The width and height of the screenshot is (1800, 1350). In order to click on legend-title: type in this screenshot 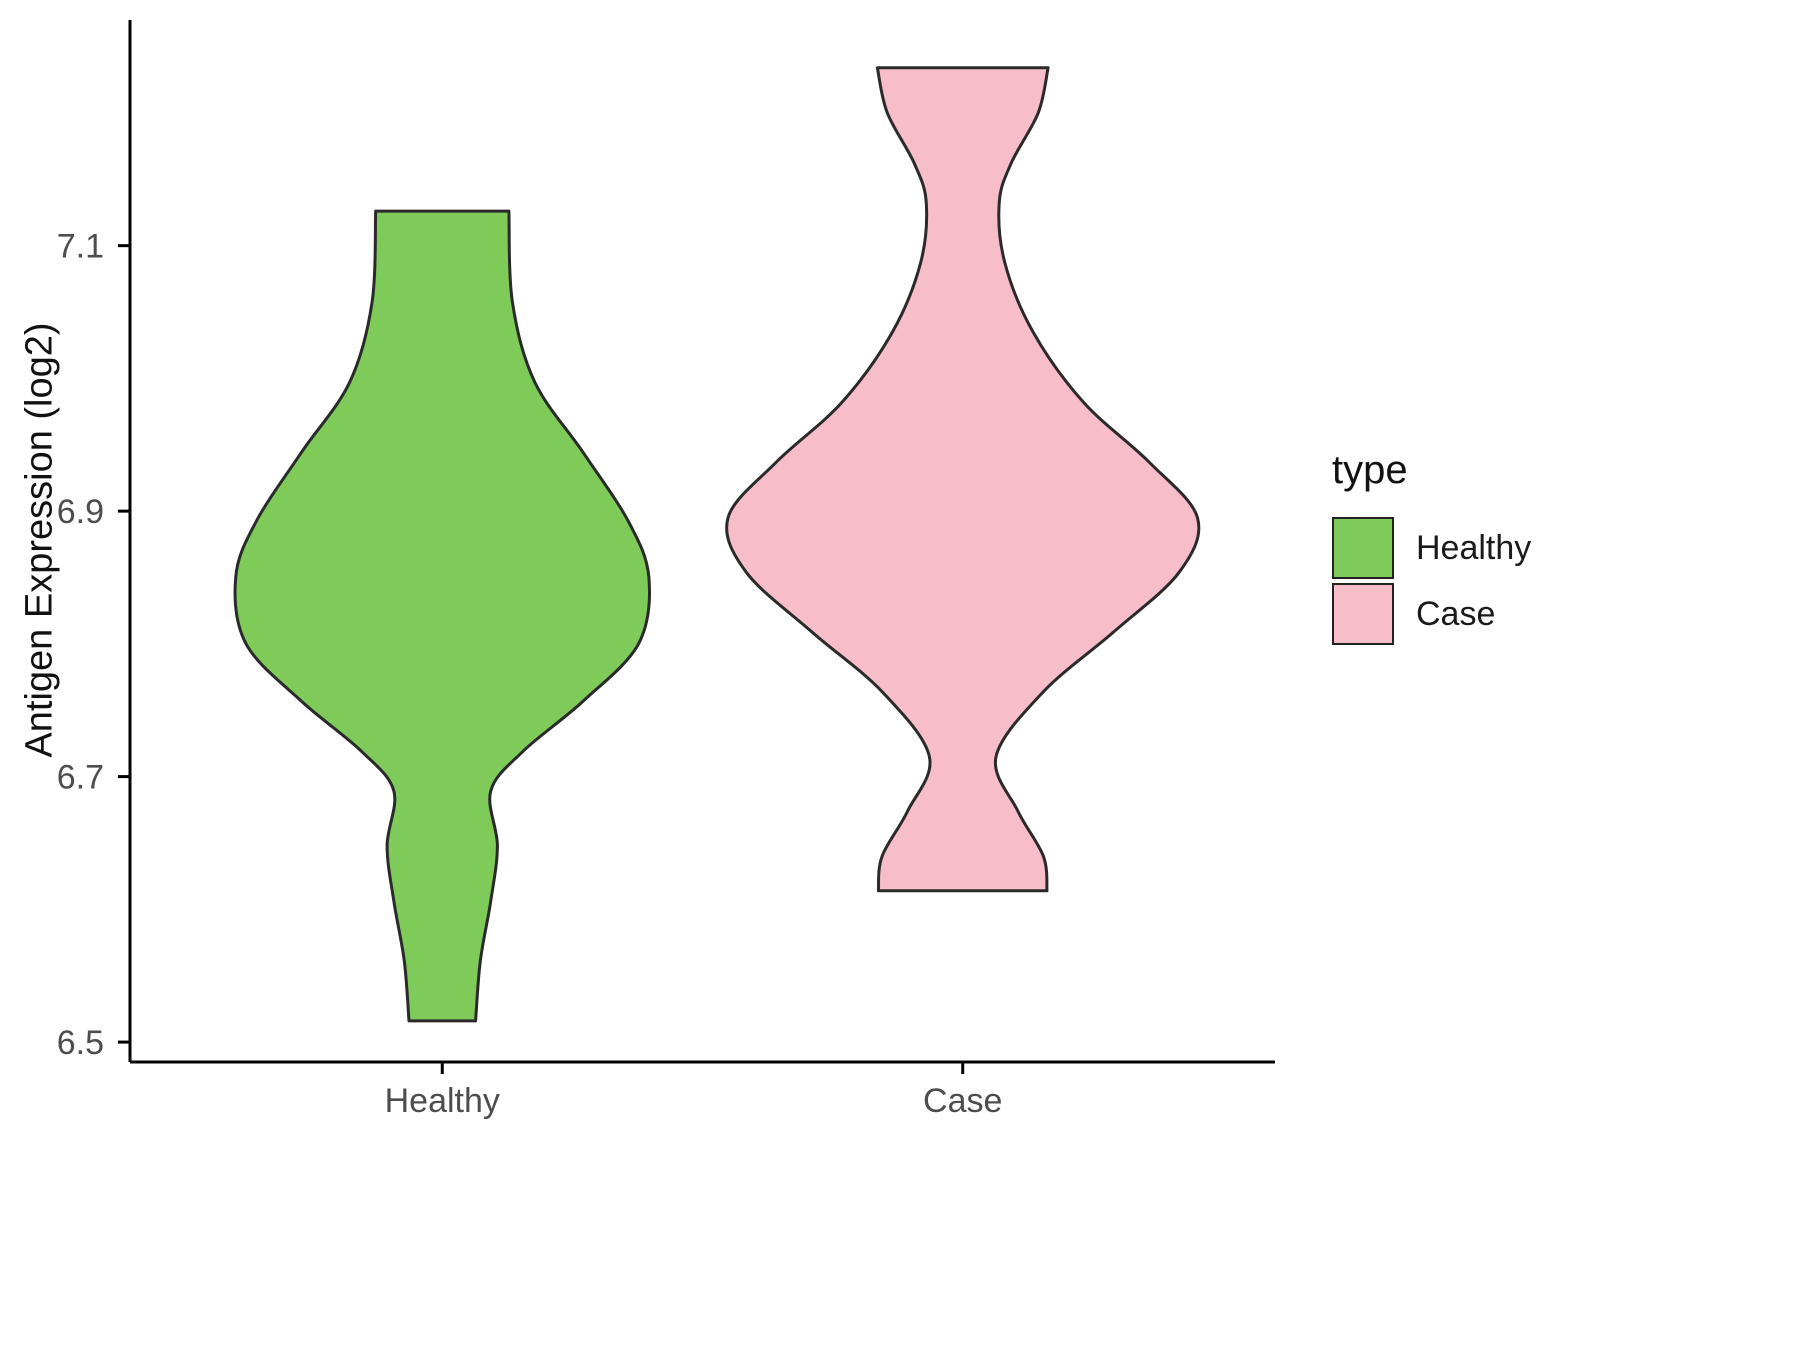, I will do `click(1370, 470)`.